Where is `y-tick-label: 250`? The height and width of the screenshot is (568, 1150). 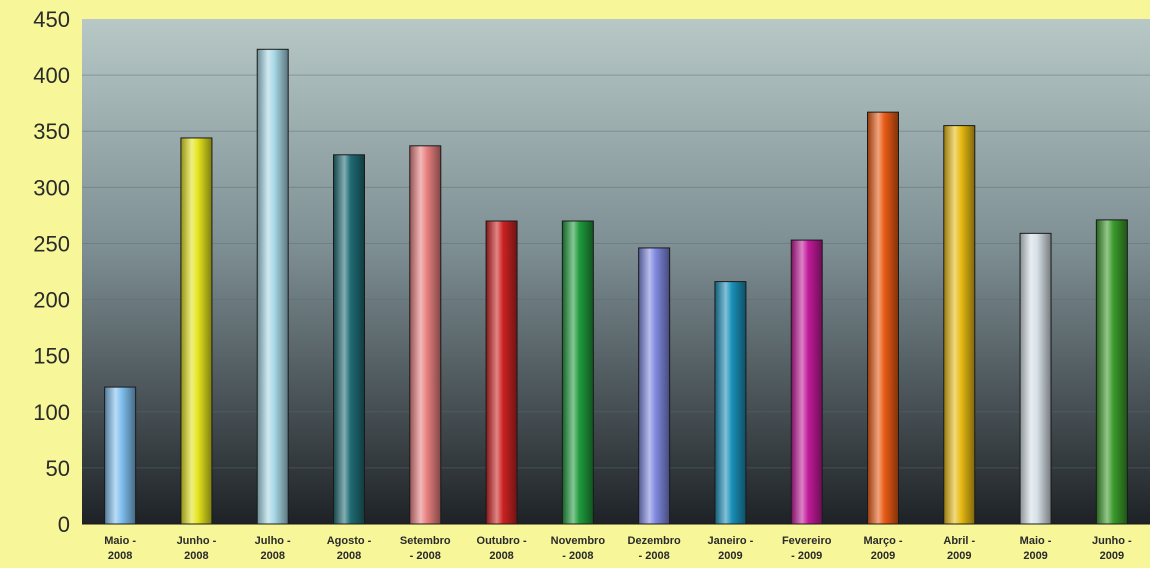
y-tick-label: 250 is located at coordinates (51, 243).